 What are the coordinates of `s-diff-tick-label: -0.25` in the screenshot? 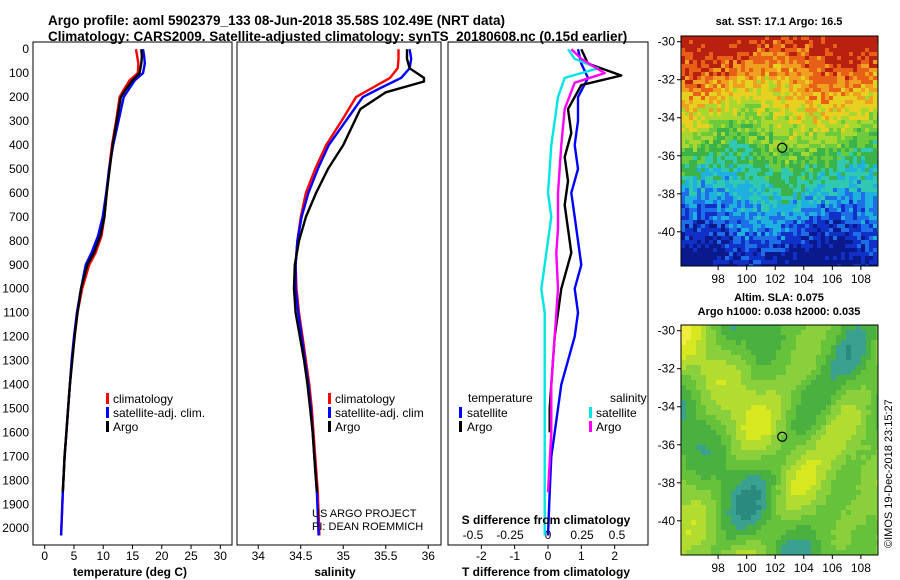 It's located at (510, 535).